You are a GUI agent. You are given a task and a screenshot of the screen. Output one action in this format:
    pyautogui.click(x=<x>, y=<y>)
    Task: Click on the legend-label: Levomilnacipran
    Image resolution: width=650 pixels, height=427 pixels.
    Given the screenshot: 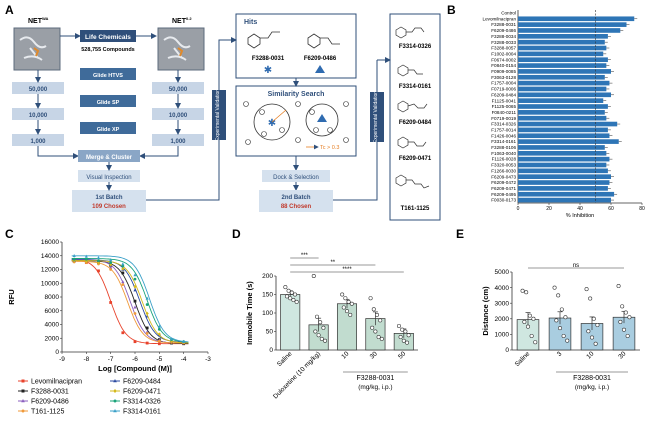 What is the action you would take?
    pyautogui.click(x=56, y=382)
    